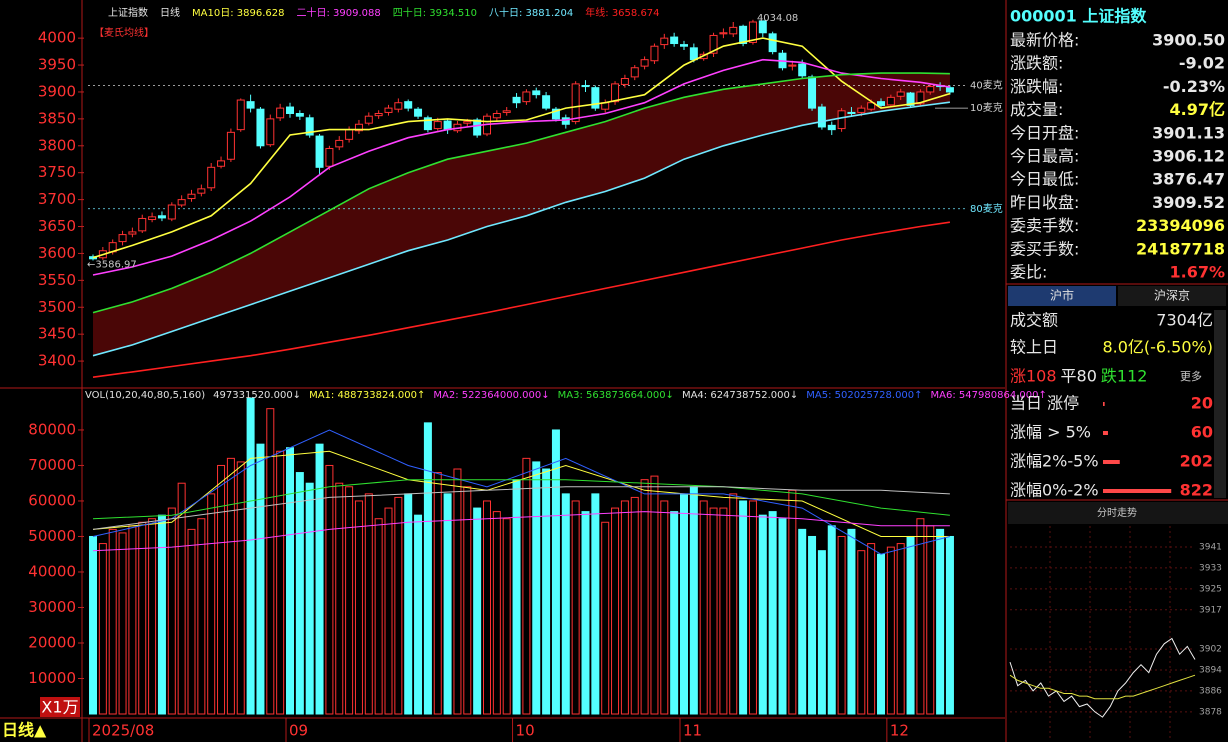 This screenshot has height=742, width=1228. I want to click on legend-entry: 年线: 3658.674, so click(622, 12).